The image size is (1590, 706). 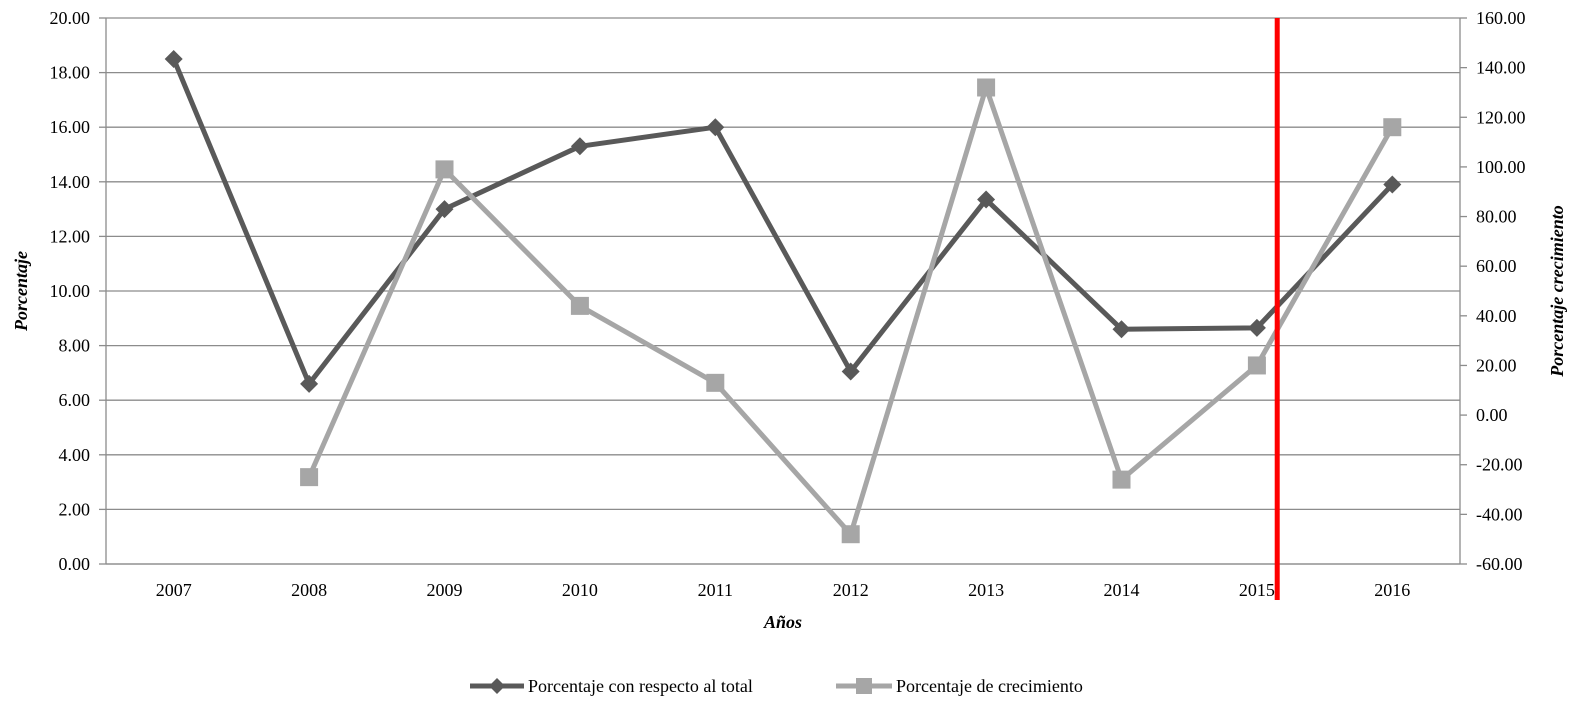 What do you see at coordinates (70, 291) in the screenshot?
I see `y-tick-label: 10.00` at bounding box center [70, 291].